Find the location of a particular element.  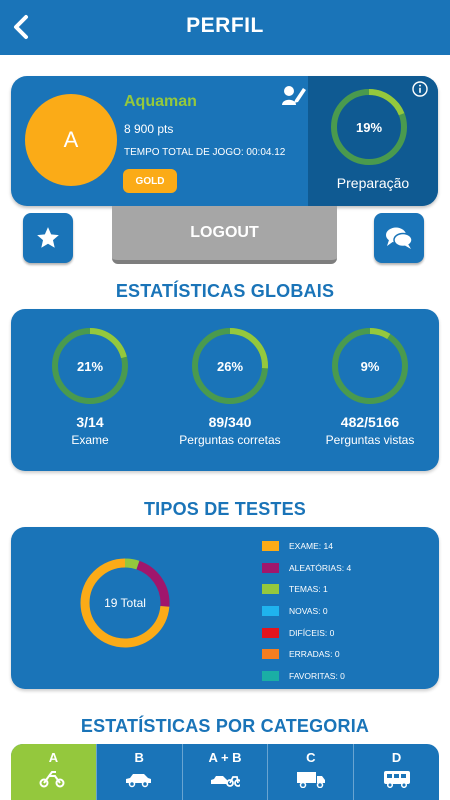

legend-item: EXAME: 14 is located at coordinates (306, 546).